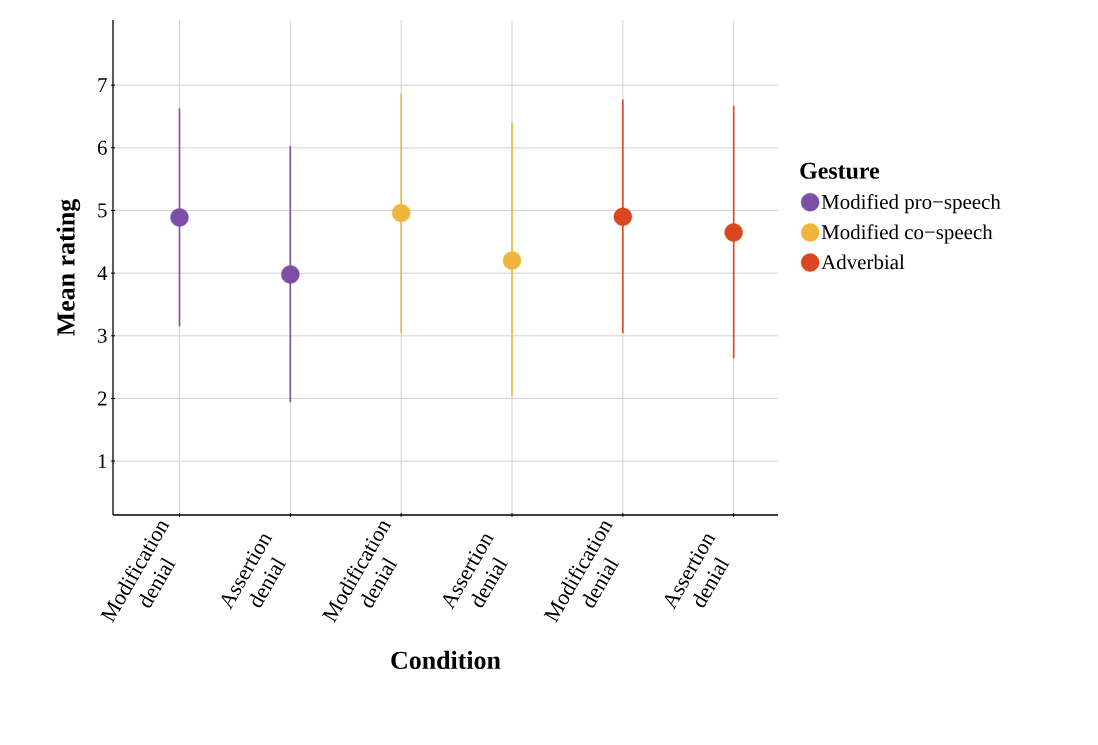 This screenshot has width=1098, height=745. Describe the element at coordinates (102, 273) in the screenshot. I see `y-tick-label: 4` at that location.